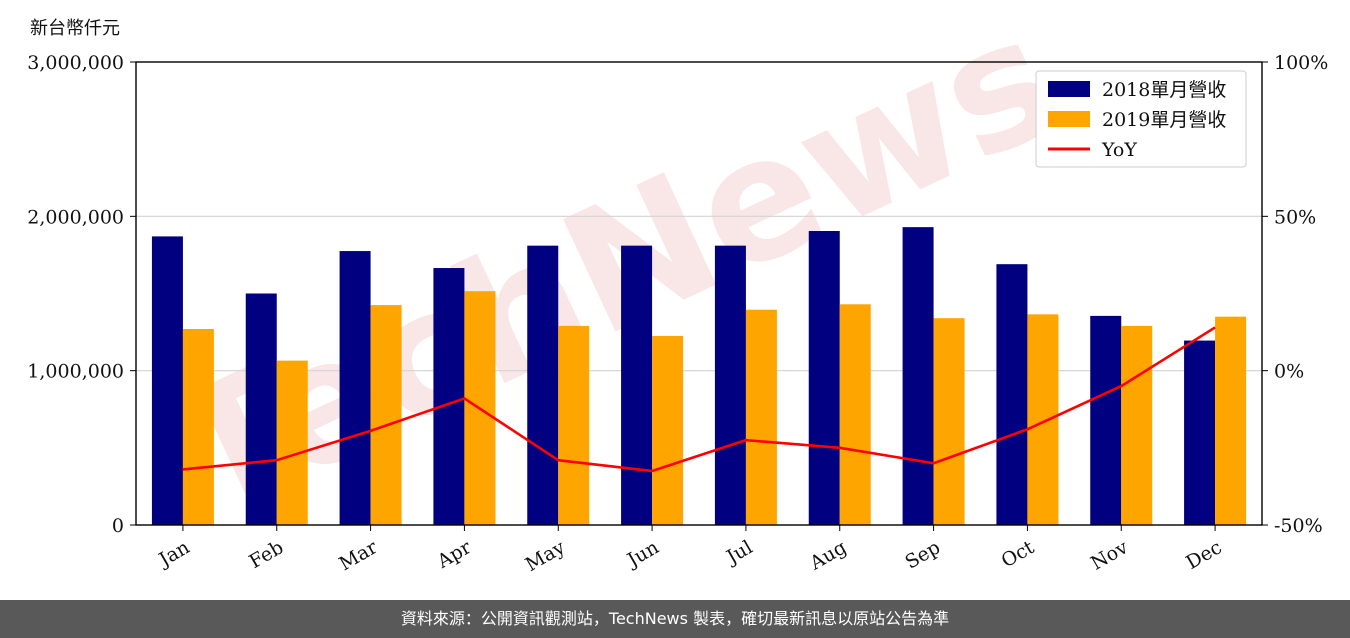 The width and height of the screenshot is (1350, 638). Describe the element at coordinates (923, 554) in the screenshot. I see `x-tick-label: Sep` at that location.